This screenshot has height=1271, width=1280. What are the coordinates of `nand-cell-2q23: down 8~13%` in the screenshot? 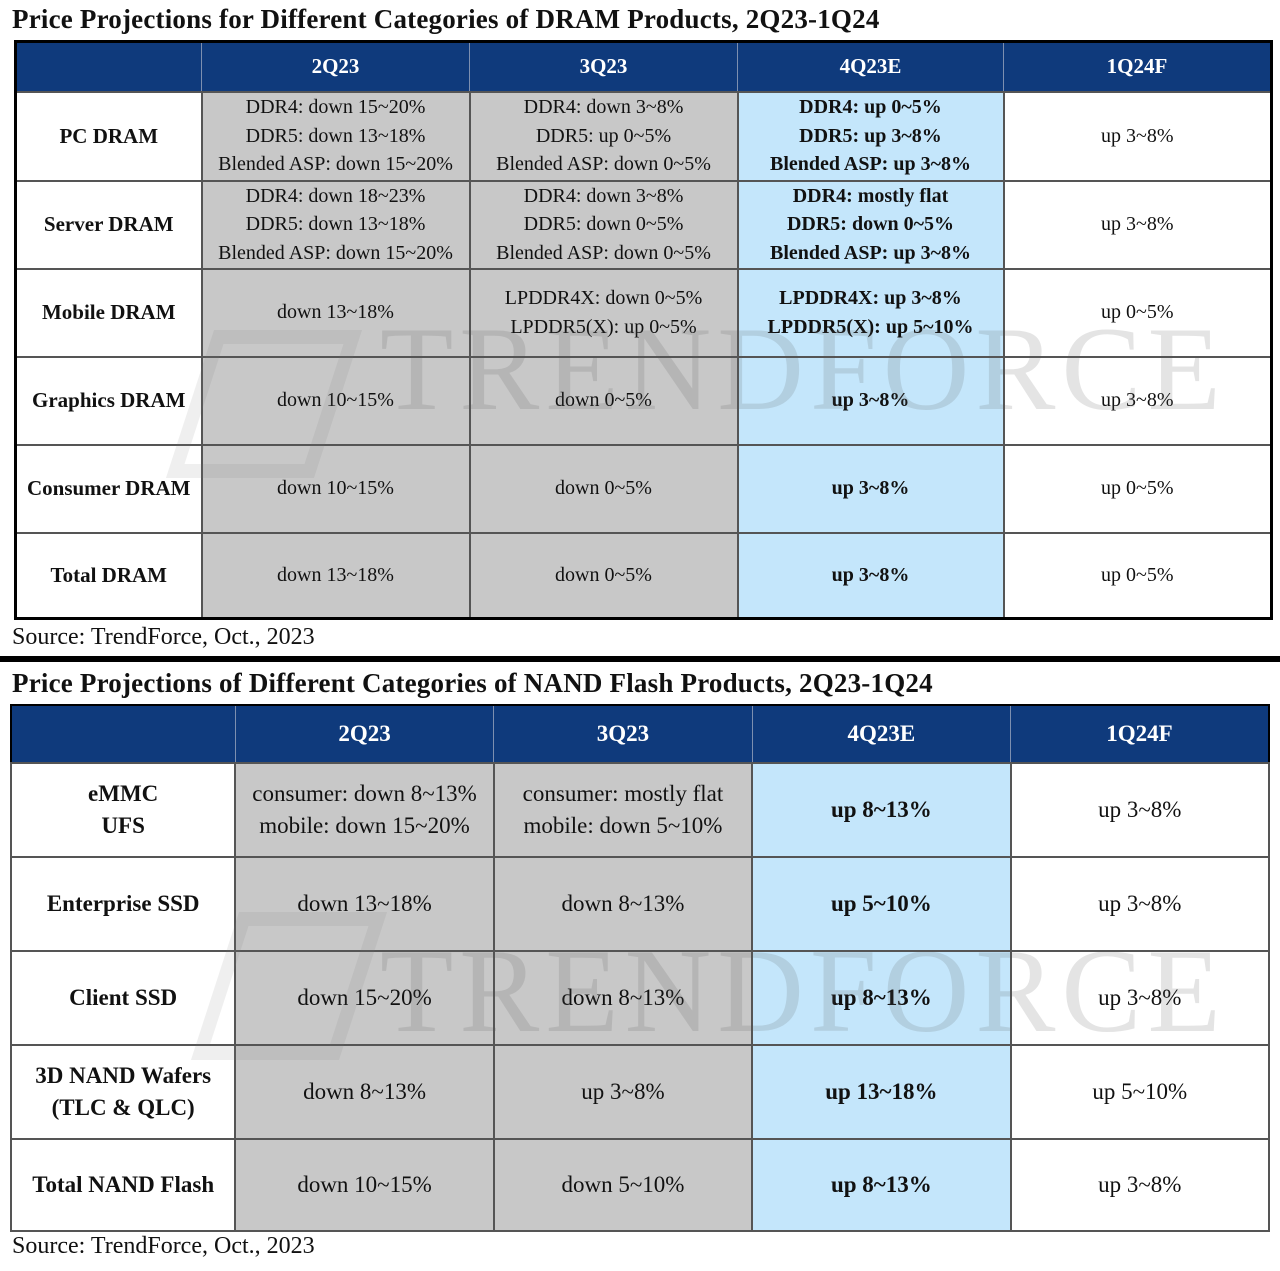 It's located at (364, 1092).